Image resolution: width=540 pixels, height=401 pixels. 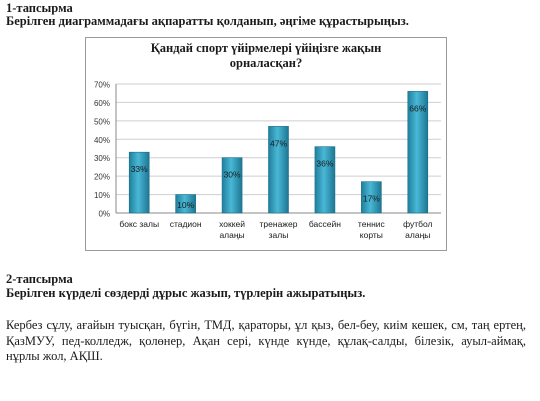 I want to click on data-label: 30%, so click(x=232, y=175).